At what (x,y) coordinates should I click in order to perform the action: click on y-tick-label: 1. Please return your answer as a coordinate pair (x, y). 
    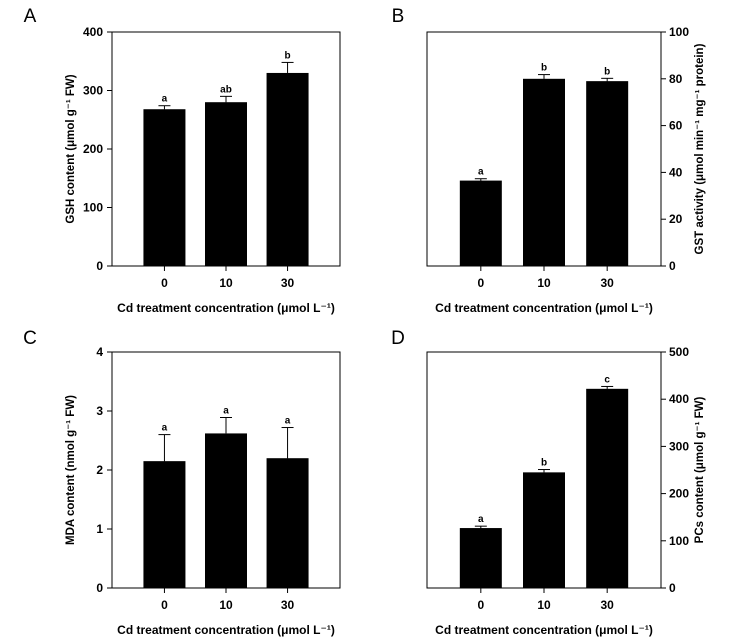
    Looking at the image, I should click on (99, 529).